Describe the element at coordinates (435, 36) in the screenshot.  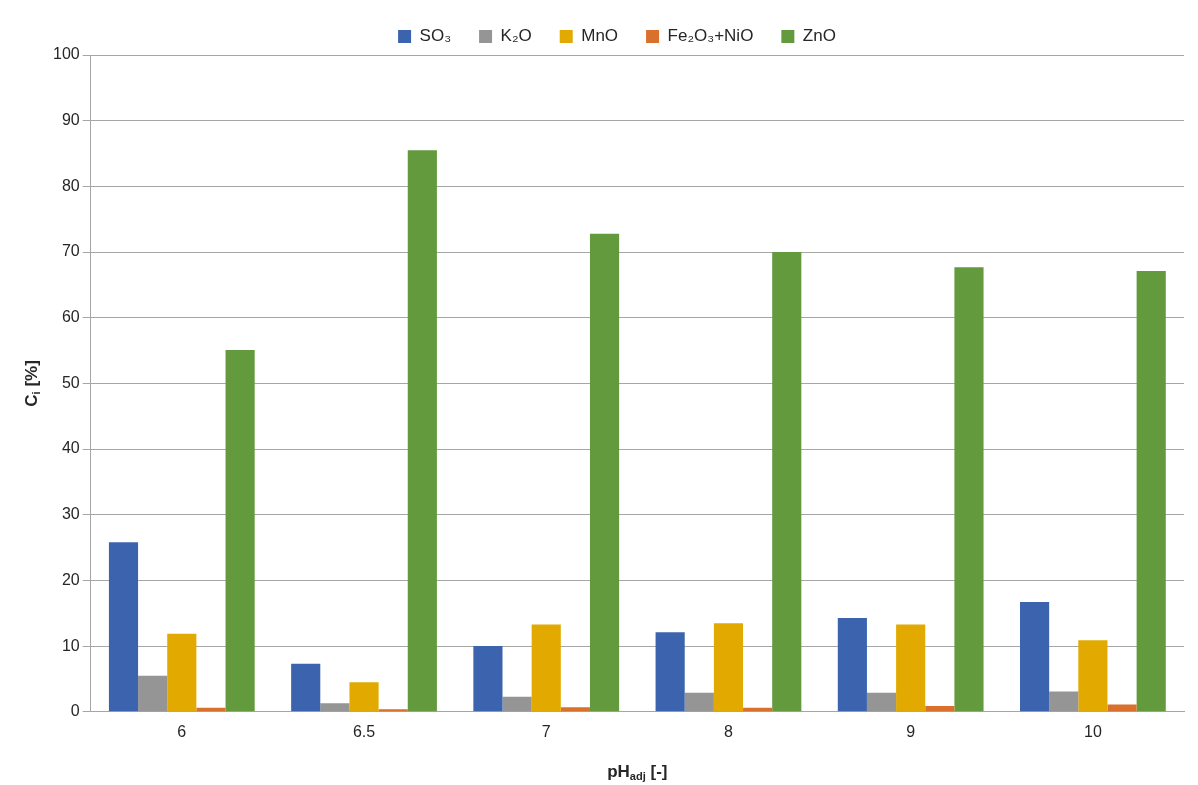
I see `legend-label: SO₃` at that location.